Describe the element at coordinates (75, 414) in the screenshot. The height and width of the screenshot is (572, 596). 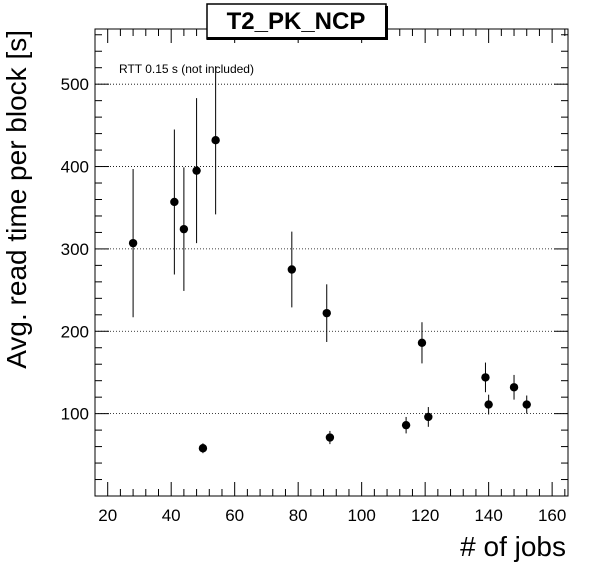
I see `y-tick-label: 100` at that location.